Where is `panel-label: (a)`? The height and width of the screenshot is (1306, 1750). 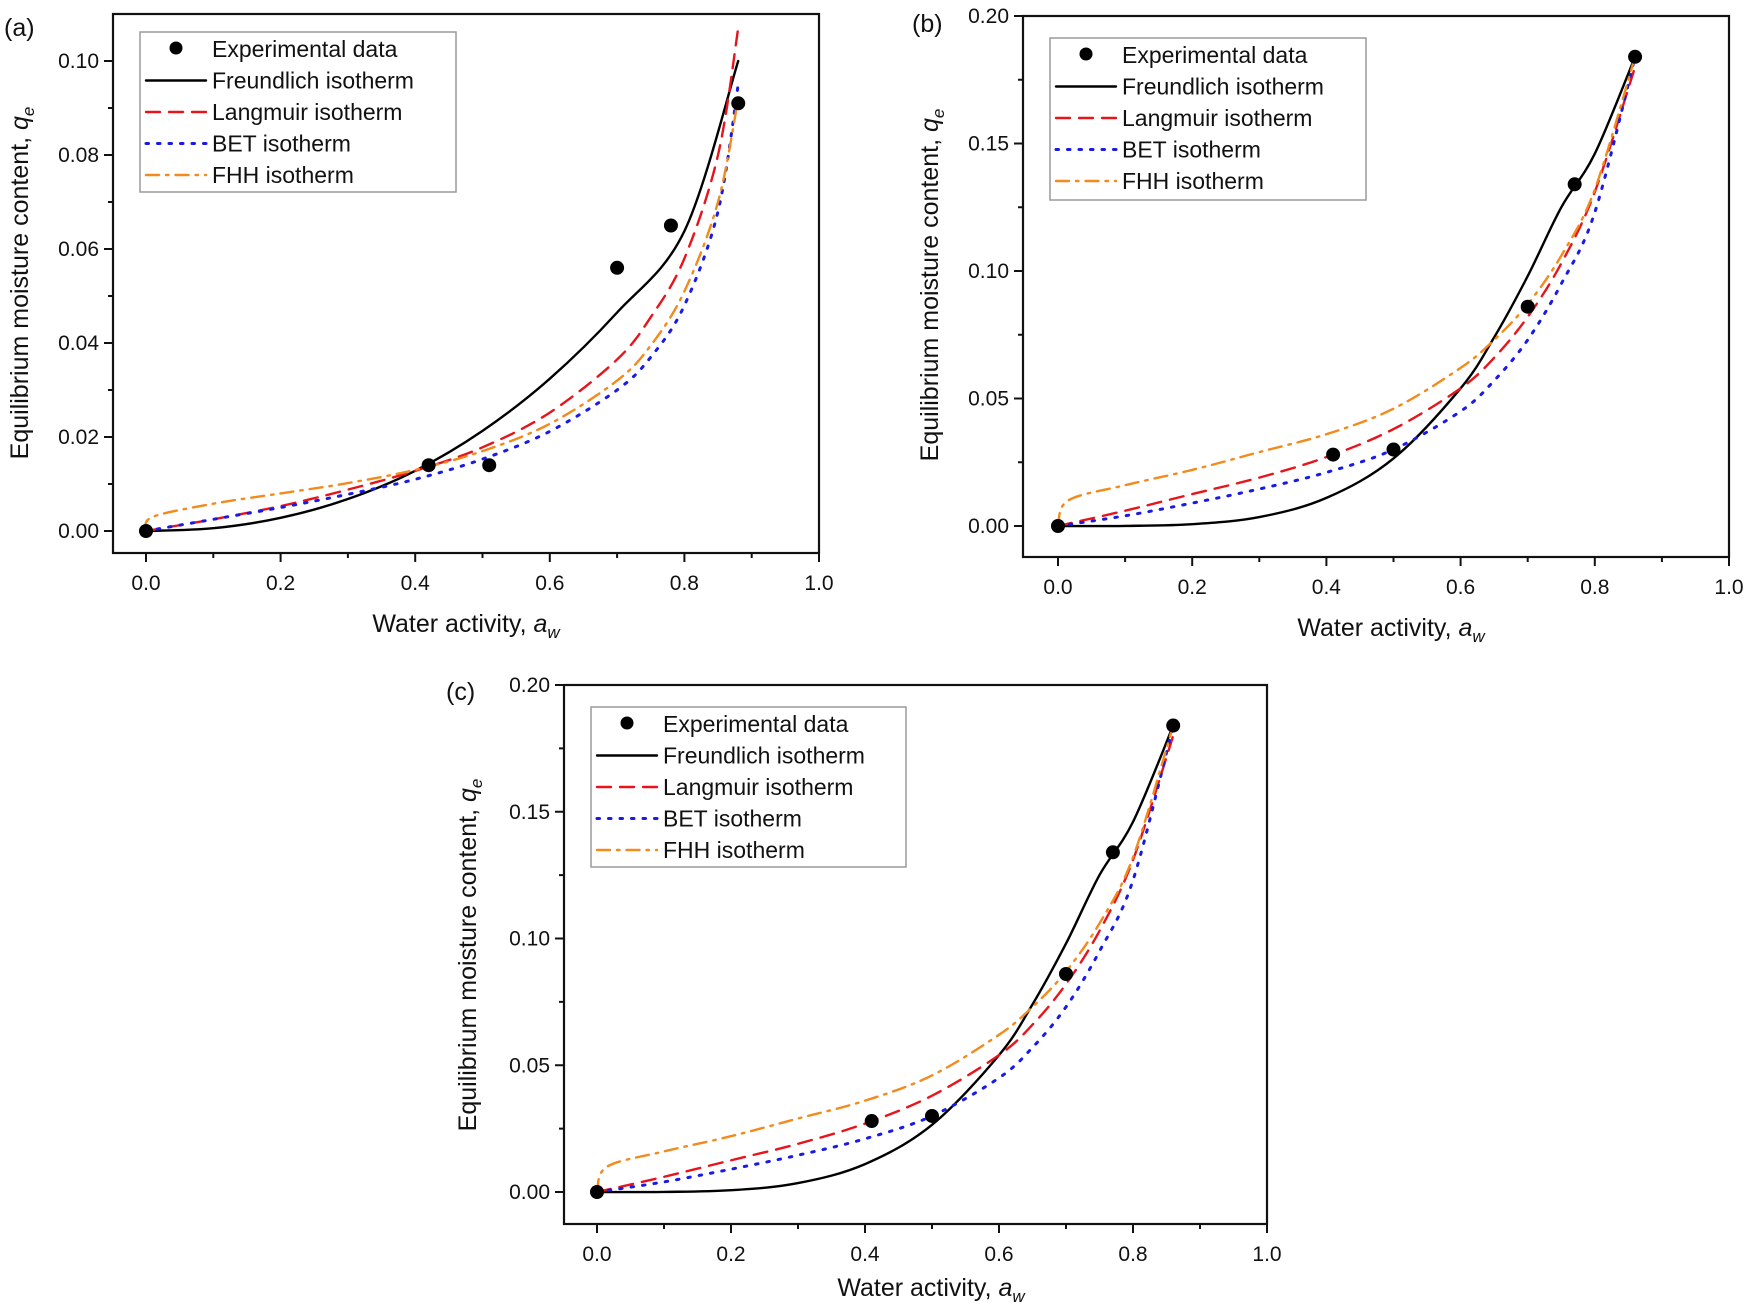
panel-label: (a) is located at coordinates (19, 28).